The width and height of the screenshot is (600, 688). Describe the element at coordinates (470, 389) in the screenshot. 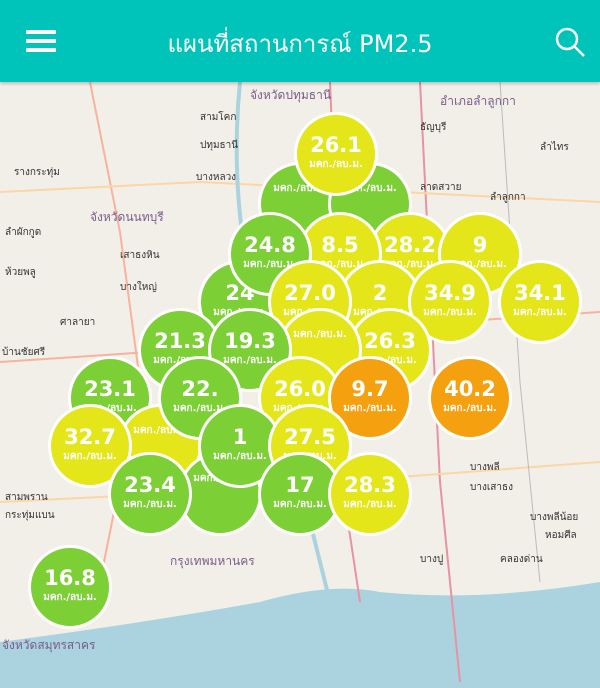

I see `pm25-value: 40.2` at that location.